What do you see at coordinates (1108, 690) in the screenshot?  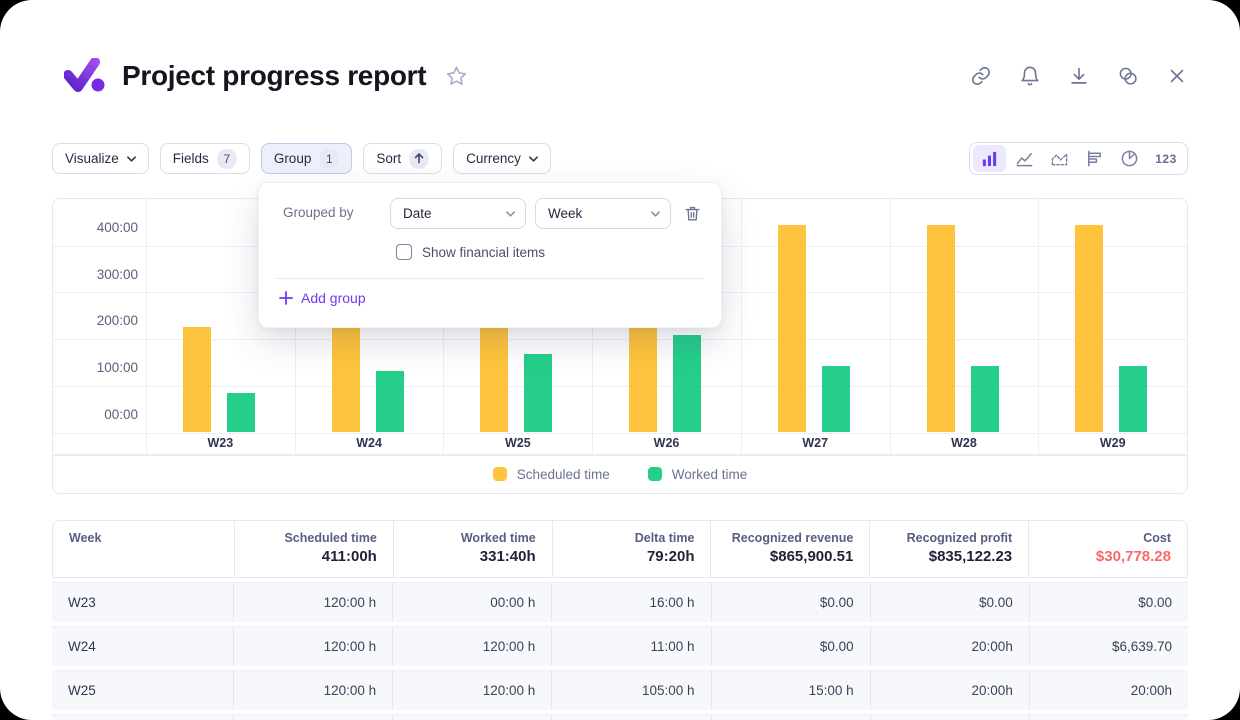 I see `cell-cost: 20:00h` at bounding box center [1108, 690].